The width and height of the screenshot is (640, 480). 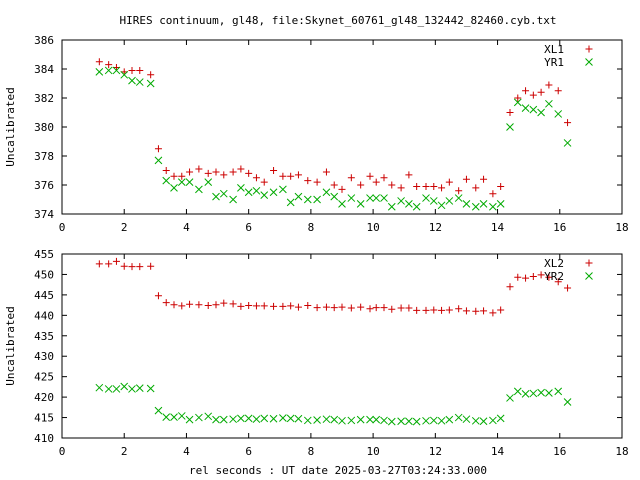 I want to click on y-tick-label: 374, so click(x=44, y=214).